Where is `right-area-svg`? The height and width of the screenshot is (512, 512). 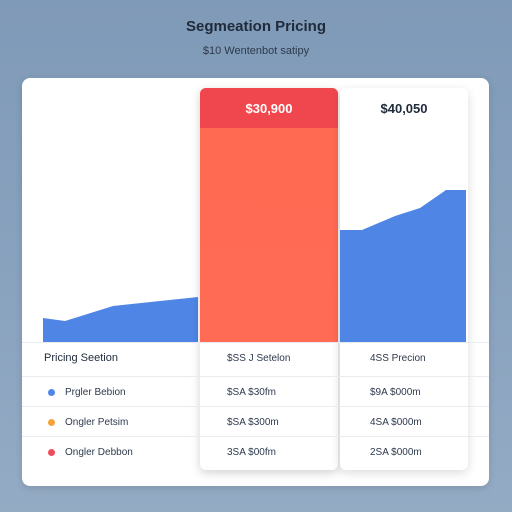 right-area-svg is located at coordinates (403, 266).